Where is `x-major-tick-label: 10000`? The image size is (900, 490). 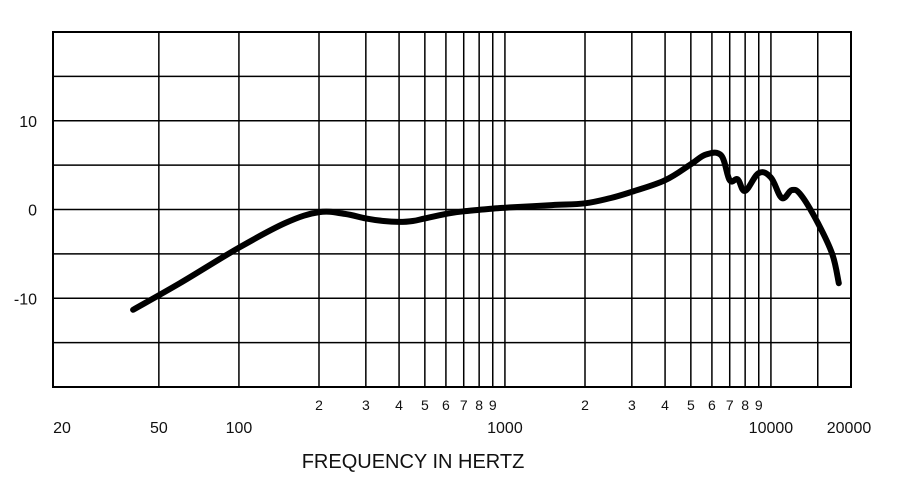
x-major-tick-label: 10000 is located at coordinates (771, 428).